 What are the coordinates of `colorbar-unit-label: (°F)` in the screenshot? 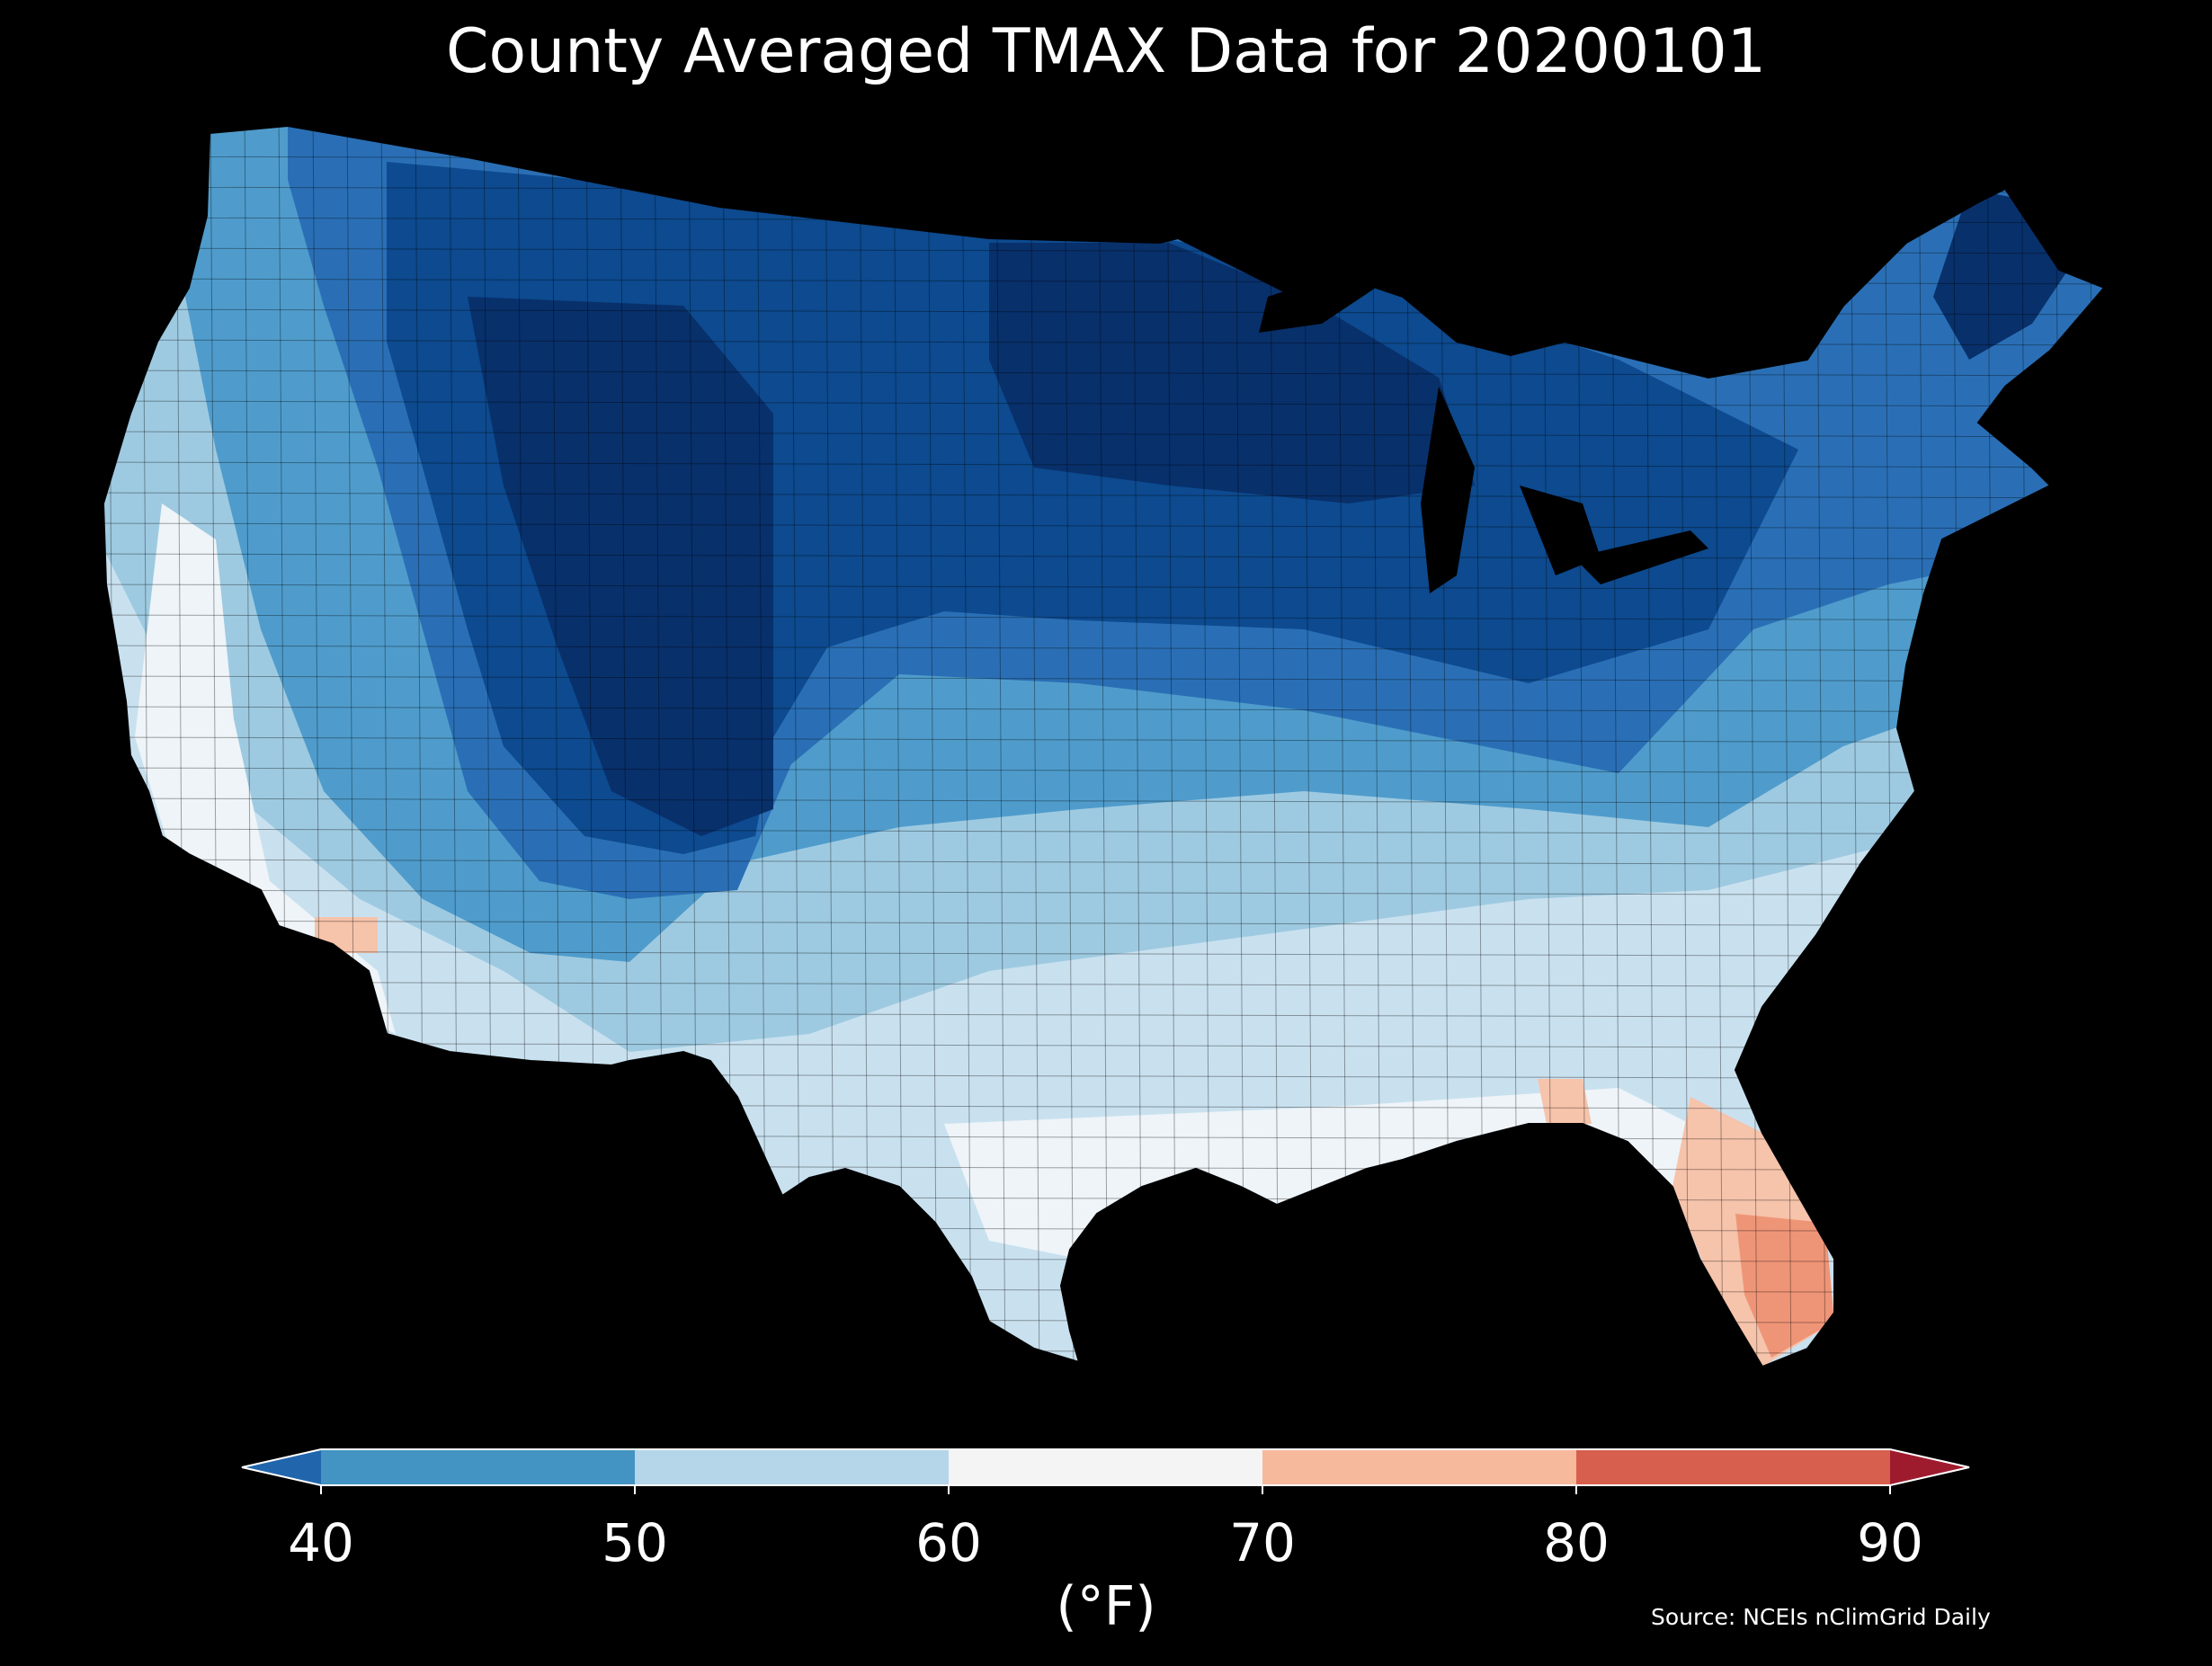 It's located at (1106, 1607).